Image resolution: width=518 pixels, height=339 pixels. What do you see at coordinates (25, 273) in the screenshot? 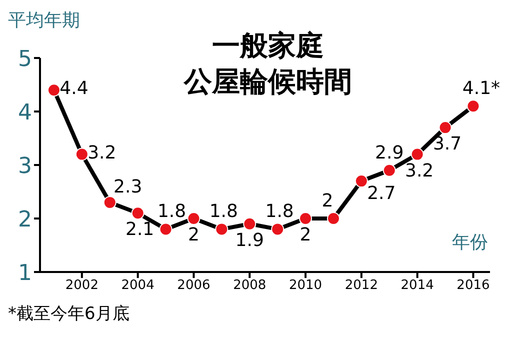
I see `y-tick-label: 1` at bounding box center [25, 273].